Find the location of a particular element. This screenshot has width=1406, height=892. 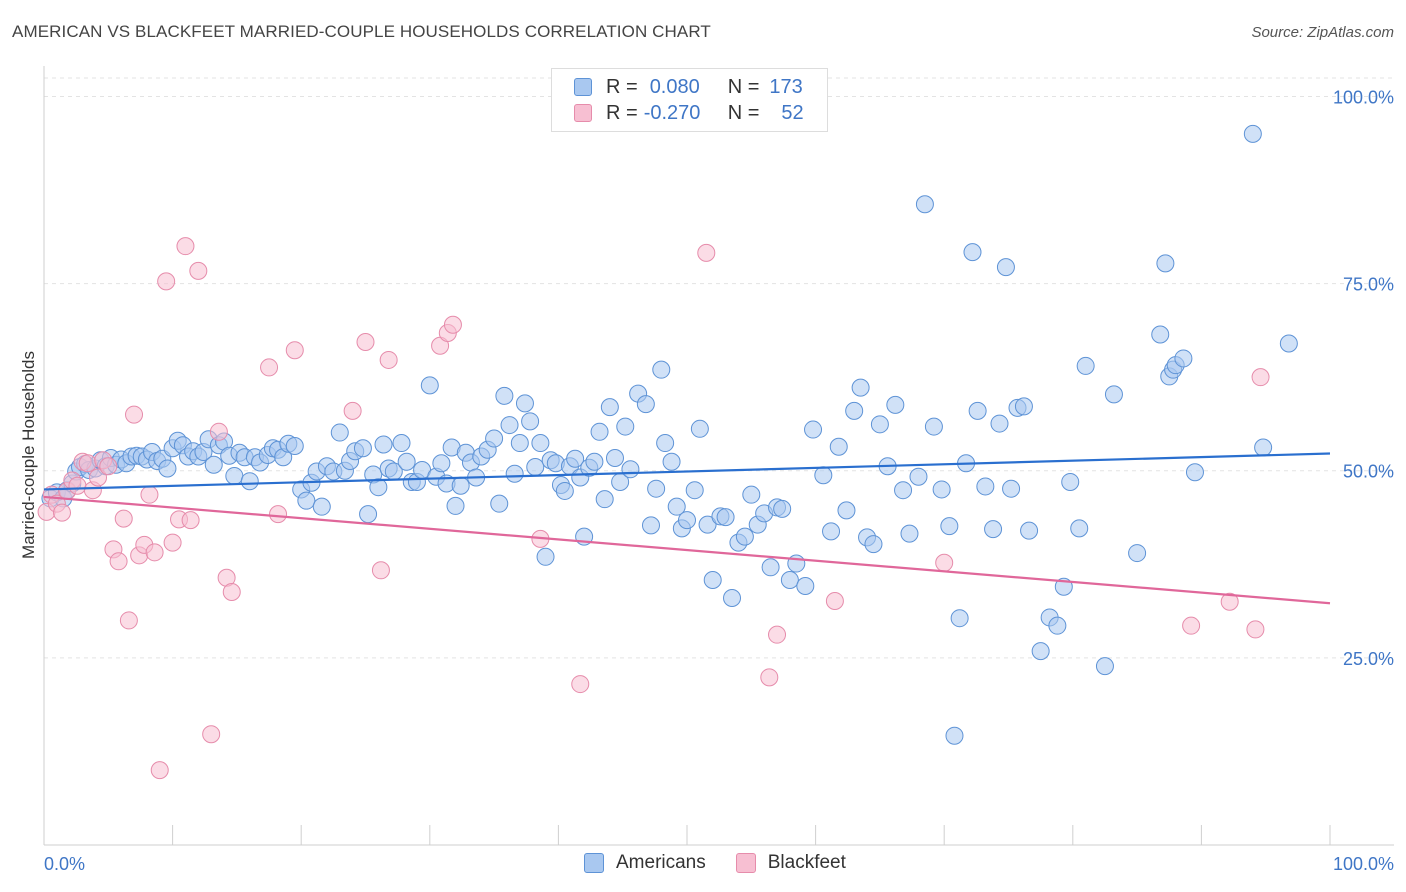

blackfeet-trend-line is located at coordinates (687, 550).